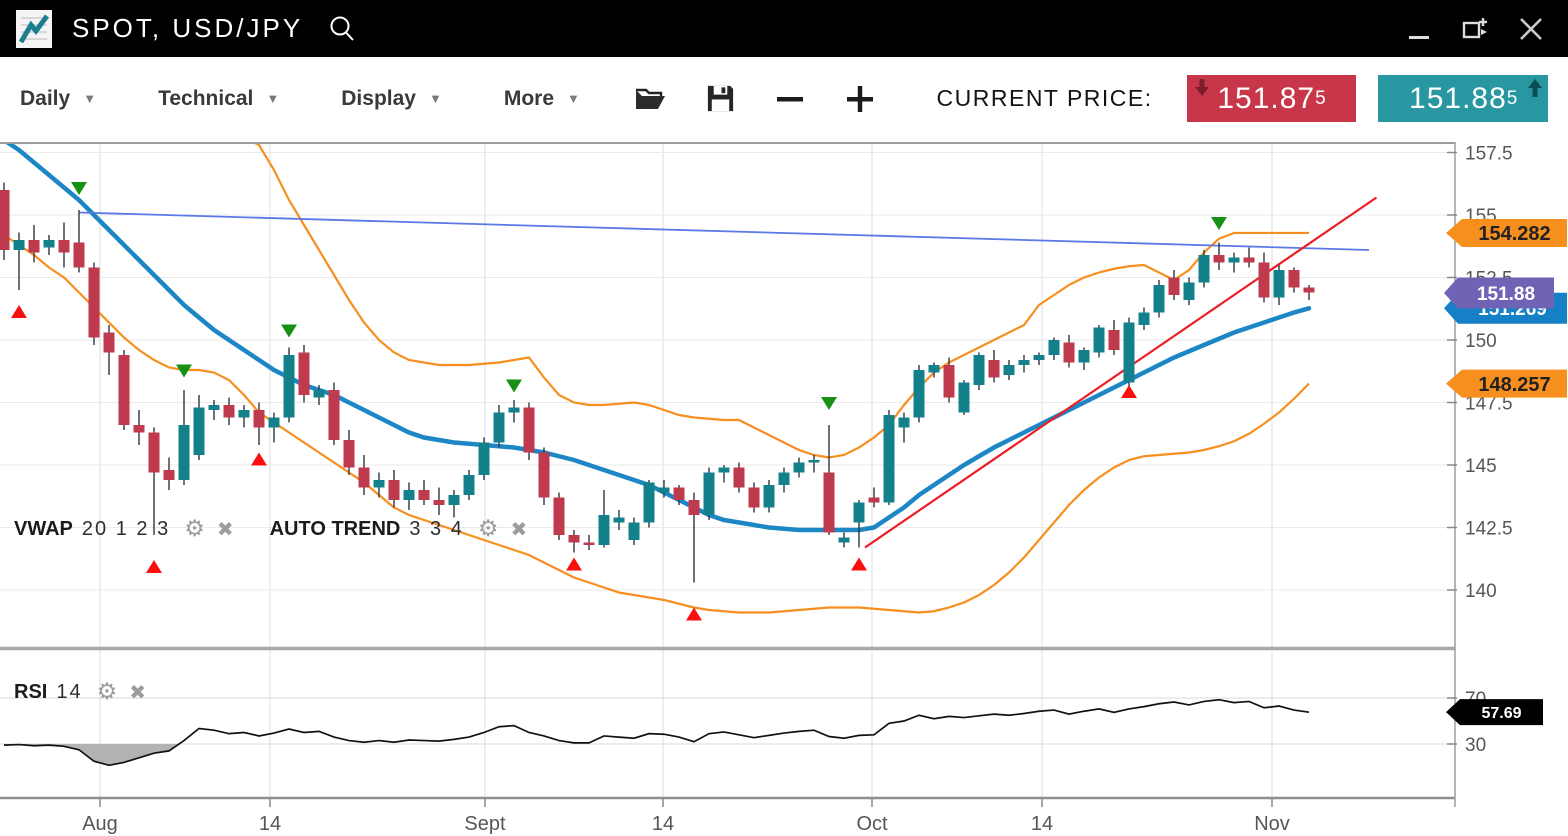  Describe the element at coordinates (69, 691) in the screenshot. I see `rsi-params: 14` at that location.